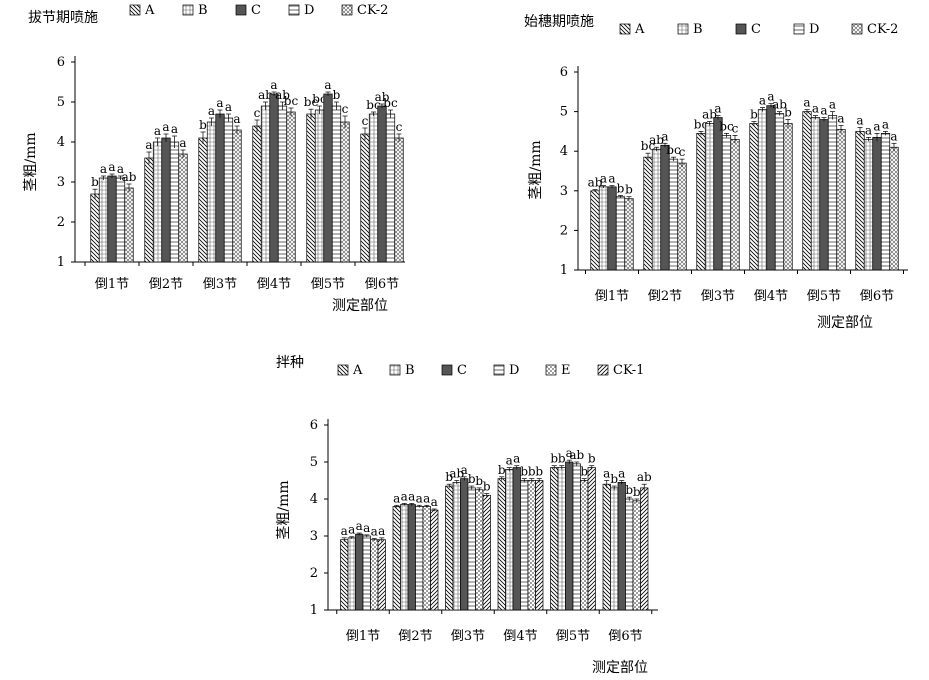 The width and height of the screenshot is (929, 680). What do you see at coordinates (241, 10) in the screenshot?
I see `legend-swatch-C` at bounding box center [241, 10].